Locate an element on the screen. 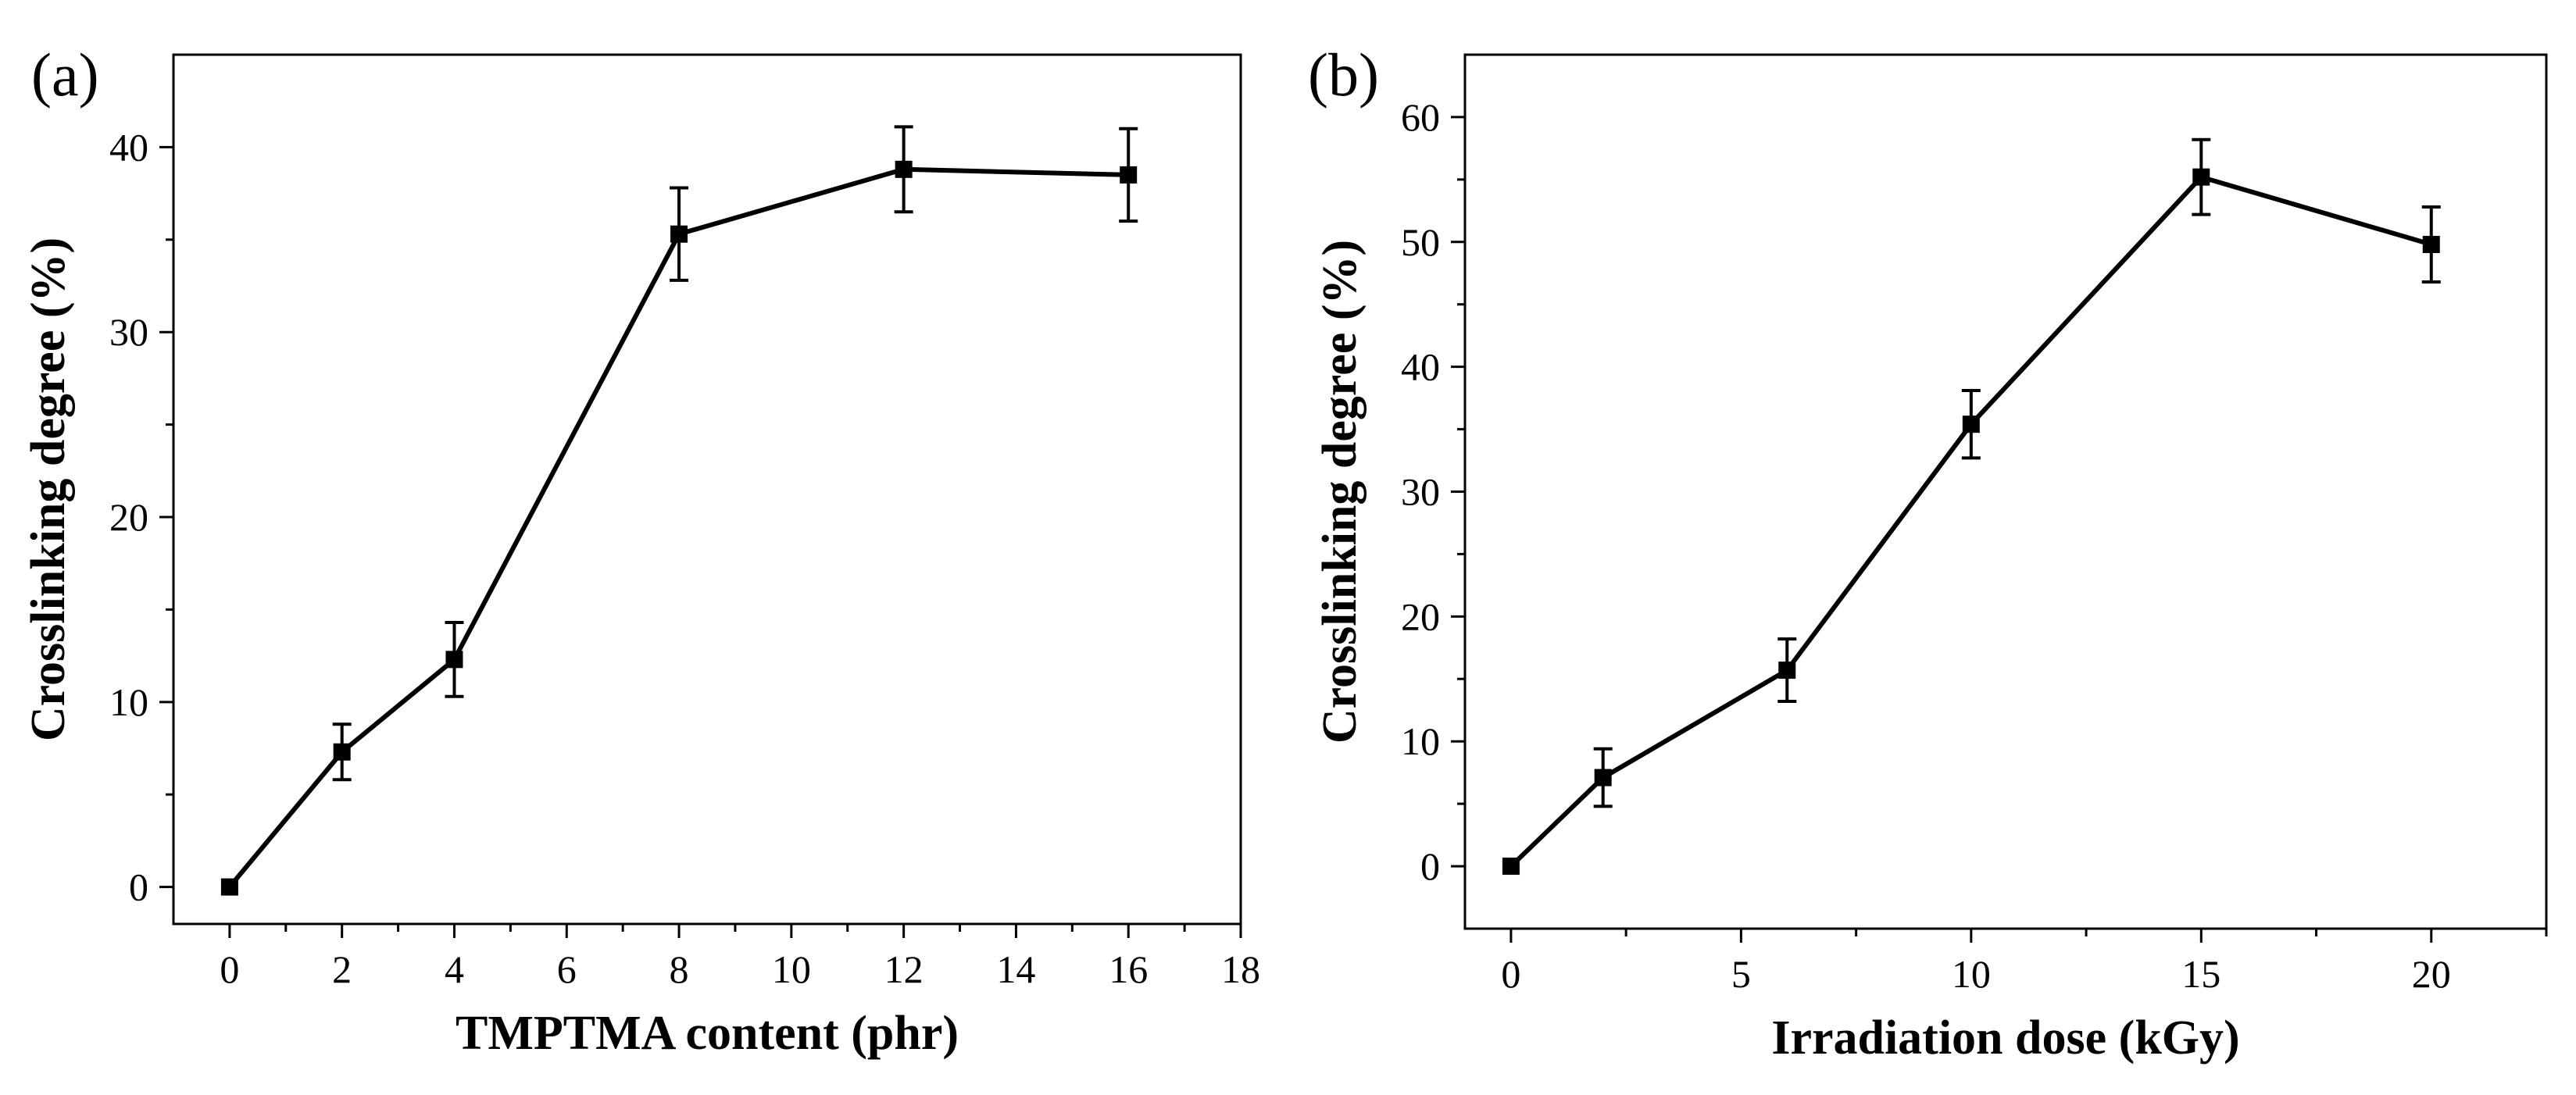 This screenshot has height=1095, width=2576. x-tick-label: 4 is located at coordinates (455, 969).